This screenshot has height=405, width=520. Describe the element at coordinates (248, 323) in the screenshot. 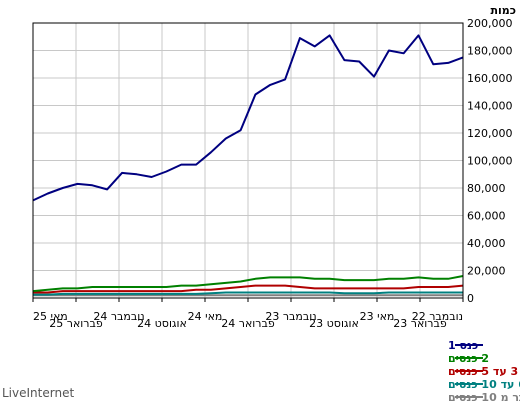

I see `x-tick-label: פברואר 24` at that location.